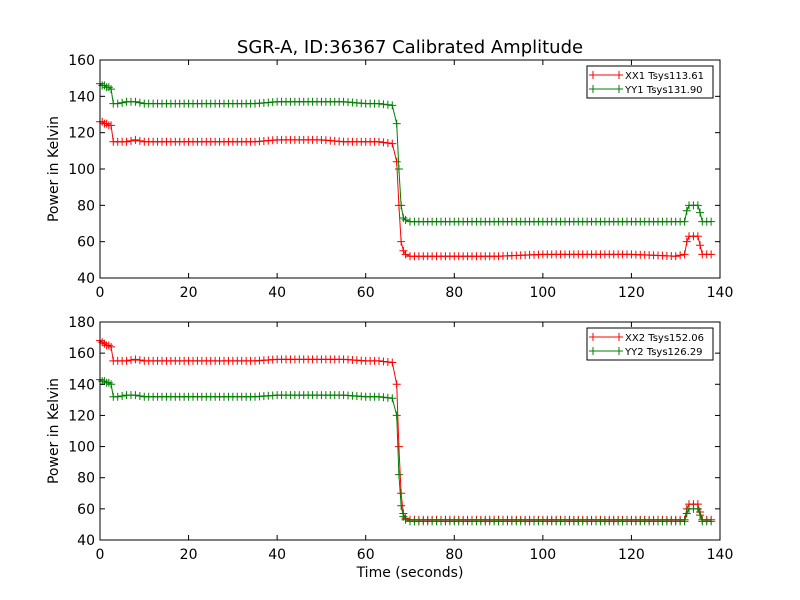 The image size is (800, 600). Describe the element at coordinates (81, 61) in the screenshot. I see `y-tick-label: 160` at that location.